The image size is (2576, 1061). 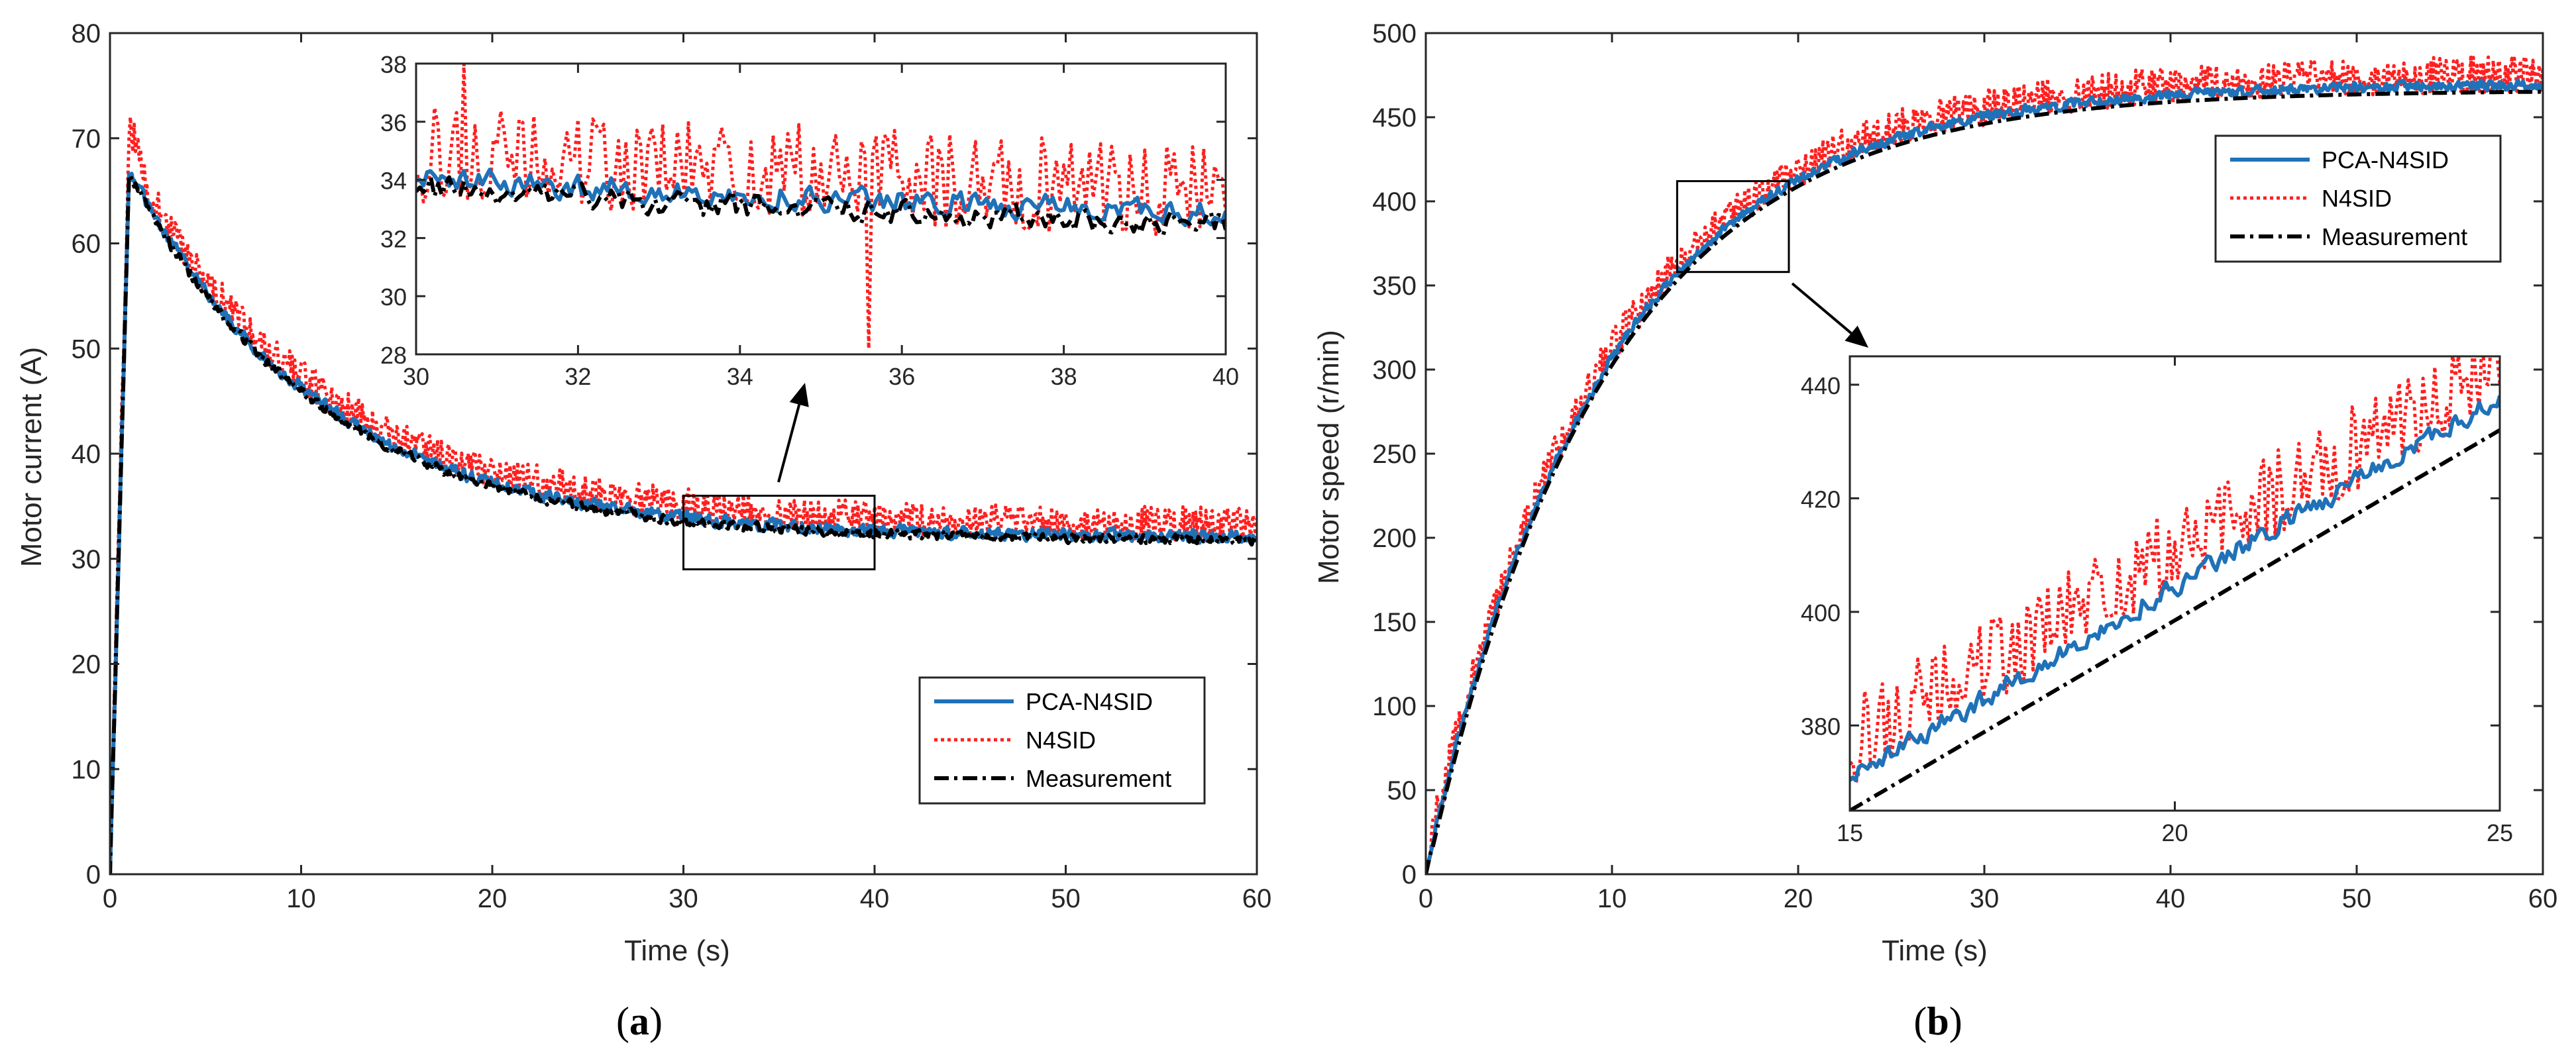 What do you see at coordinates (2357, 898) in the screenshot?
I see `b-main-xtick-label: 50` at bounding box center [2357, 898].